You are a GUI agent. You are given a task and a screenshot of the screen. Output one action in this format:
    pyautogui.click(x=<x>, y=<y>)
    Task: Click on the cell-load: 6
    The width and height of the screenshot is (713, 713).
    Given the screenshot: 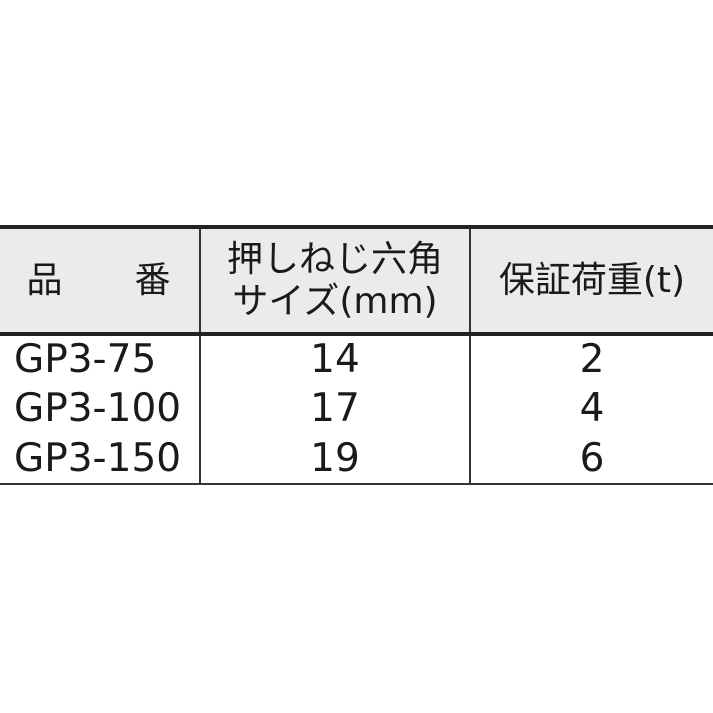 What is the action you would take?
    pyautogui.click(x=591, y=459)
    